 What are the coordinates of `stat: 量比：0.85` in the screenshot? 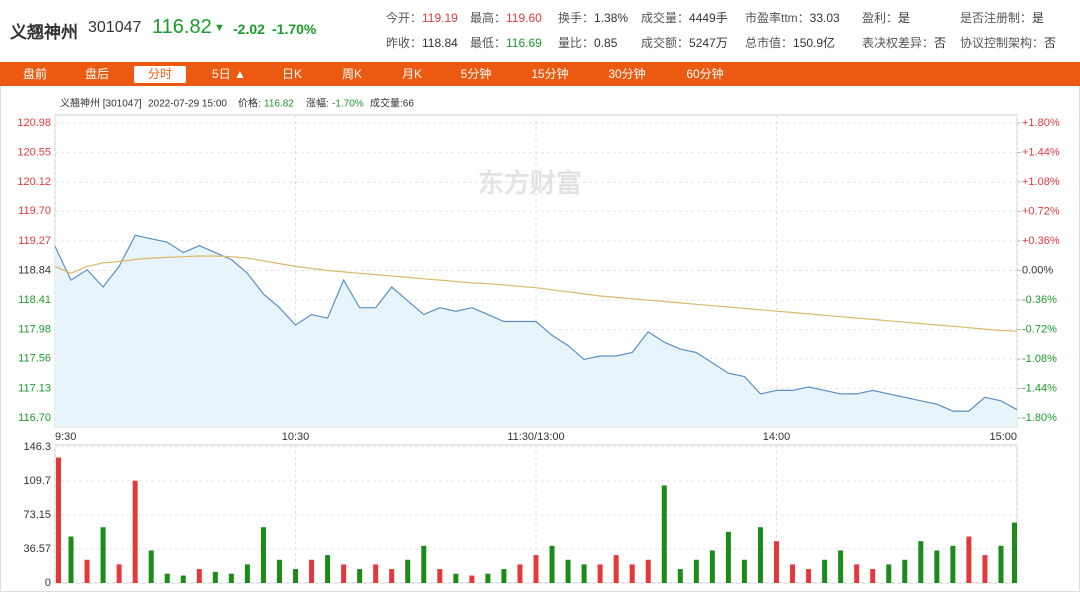 It's located at (587, 42).